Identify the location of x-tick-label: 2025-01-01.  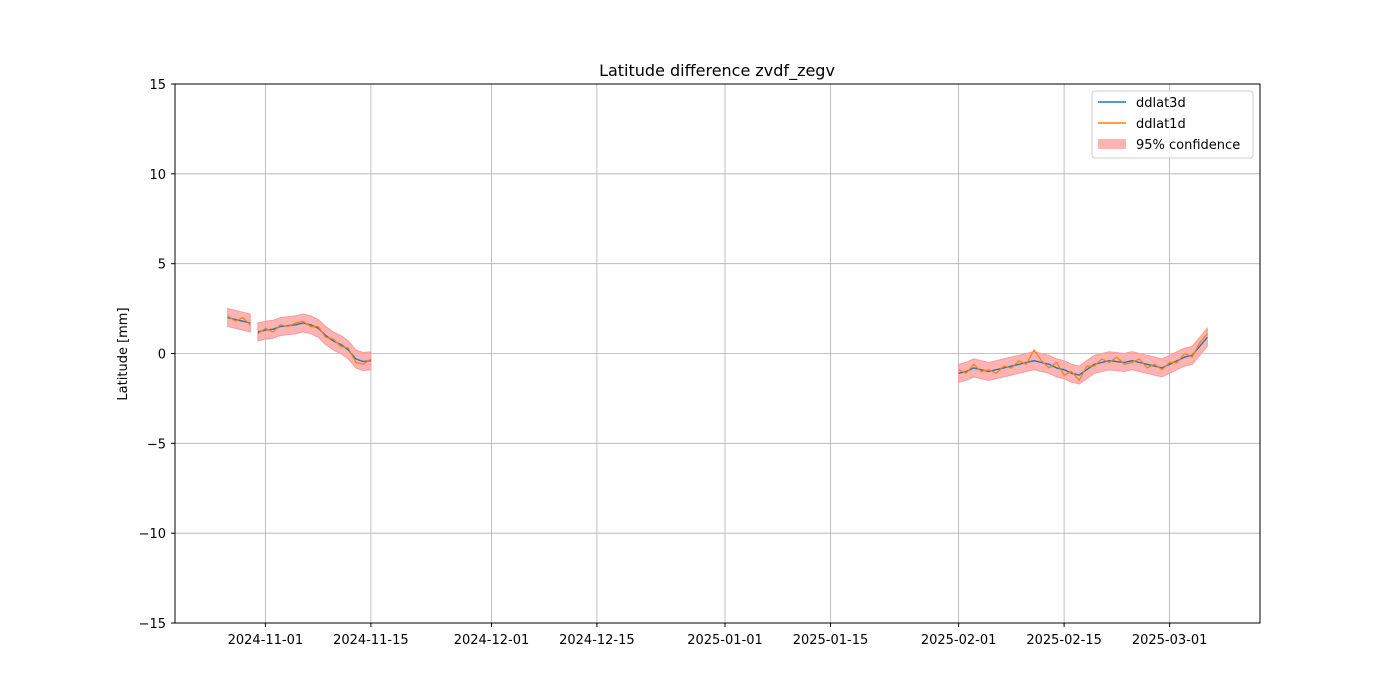
(725, 640).